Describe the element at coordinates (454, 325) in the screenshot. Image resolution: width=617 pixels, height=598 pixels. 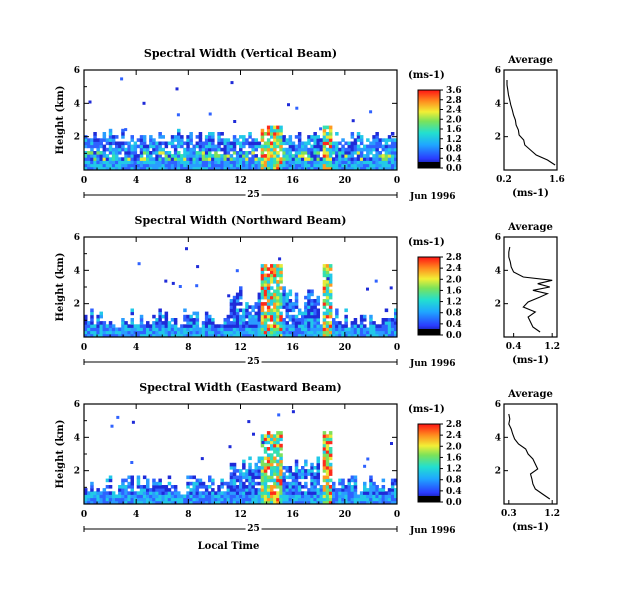
I see `colorbar-tick-label: 0.4` at that location.